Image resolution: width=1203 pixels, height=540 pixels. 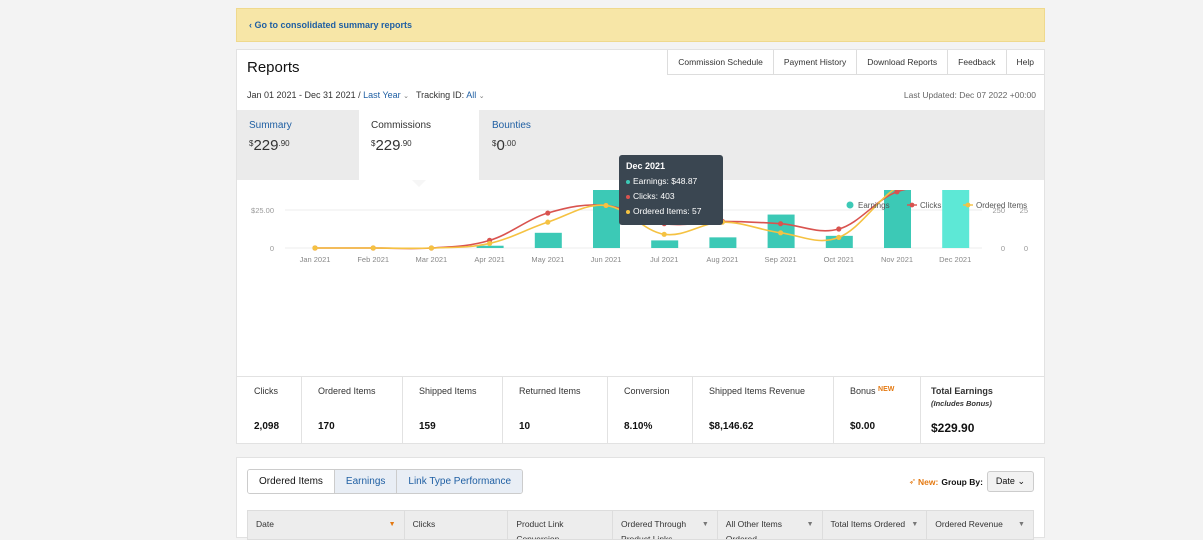 What do you see at coordinates (763, 410) in the screenshot?
I see `stat-shipped-revenue: Shipped Items Revenue $8,146.62` at bounding box center [763, 410].